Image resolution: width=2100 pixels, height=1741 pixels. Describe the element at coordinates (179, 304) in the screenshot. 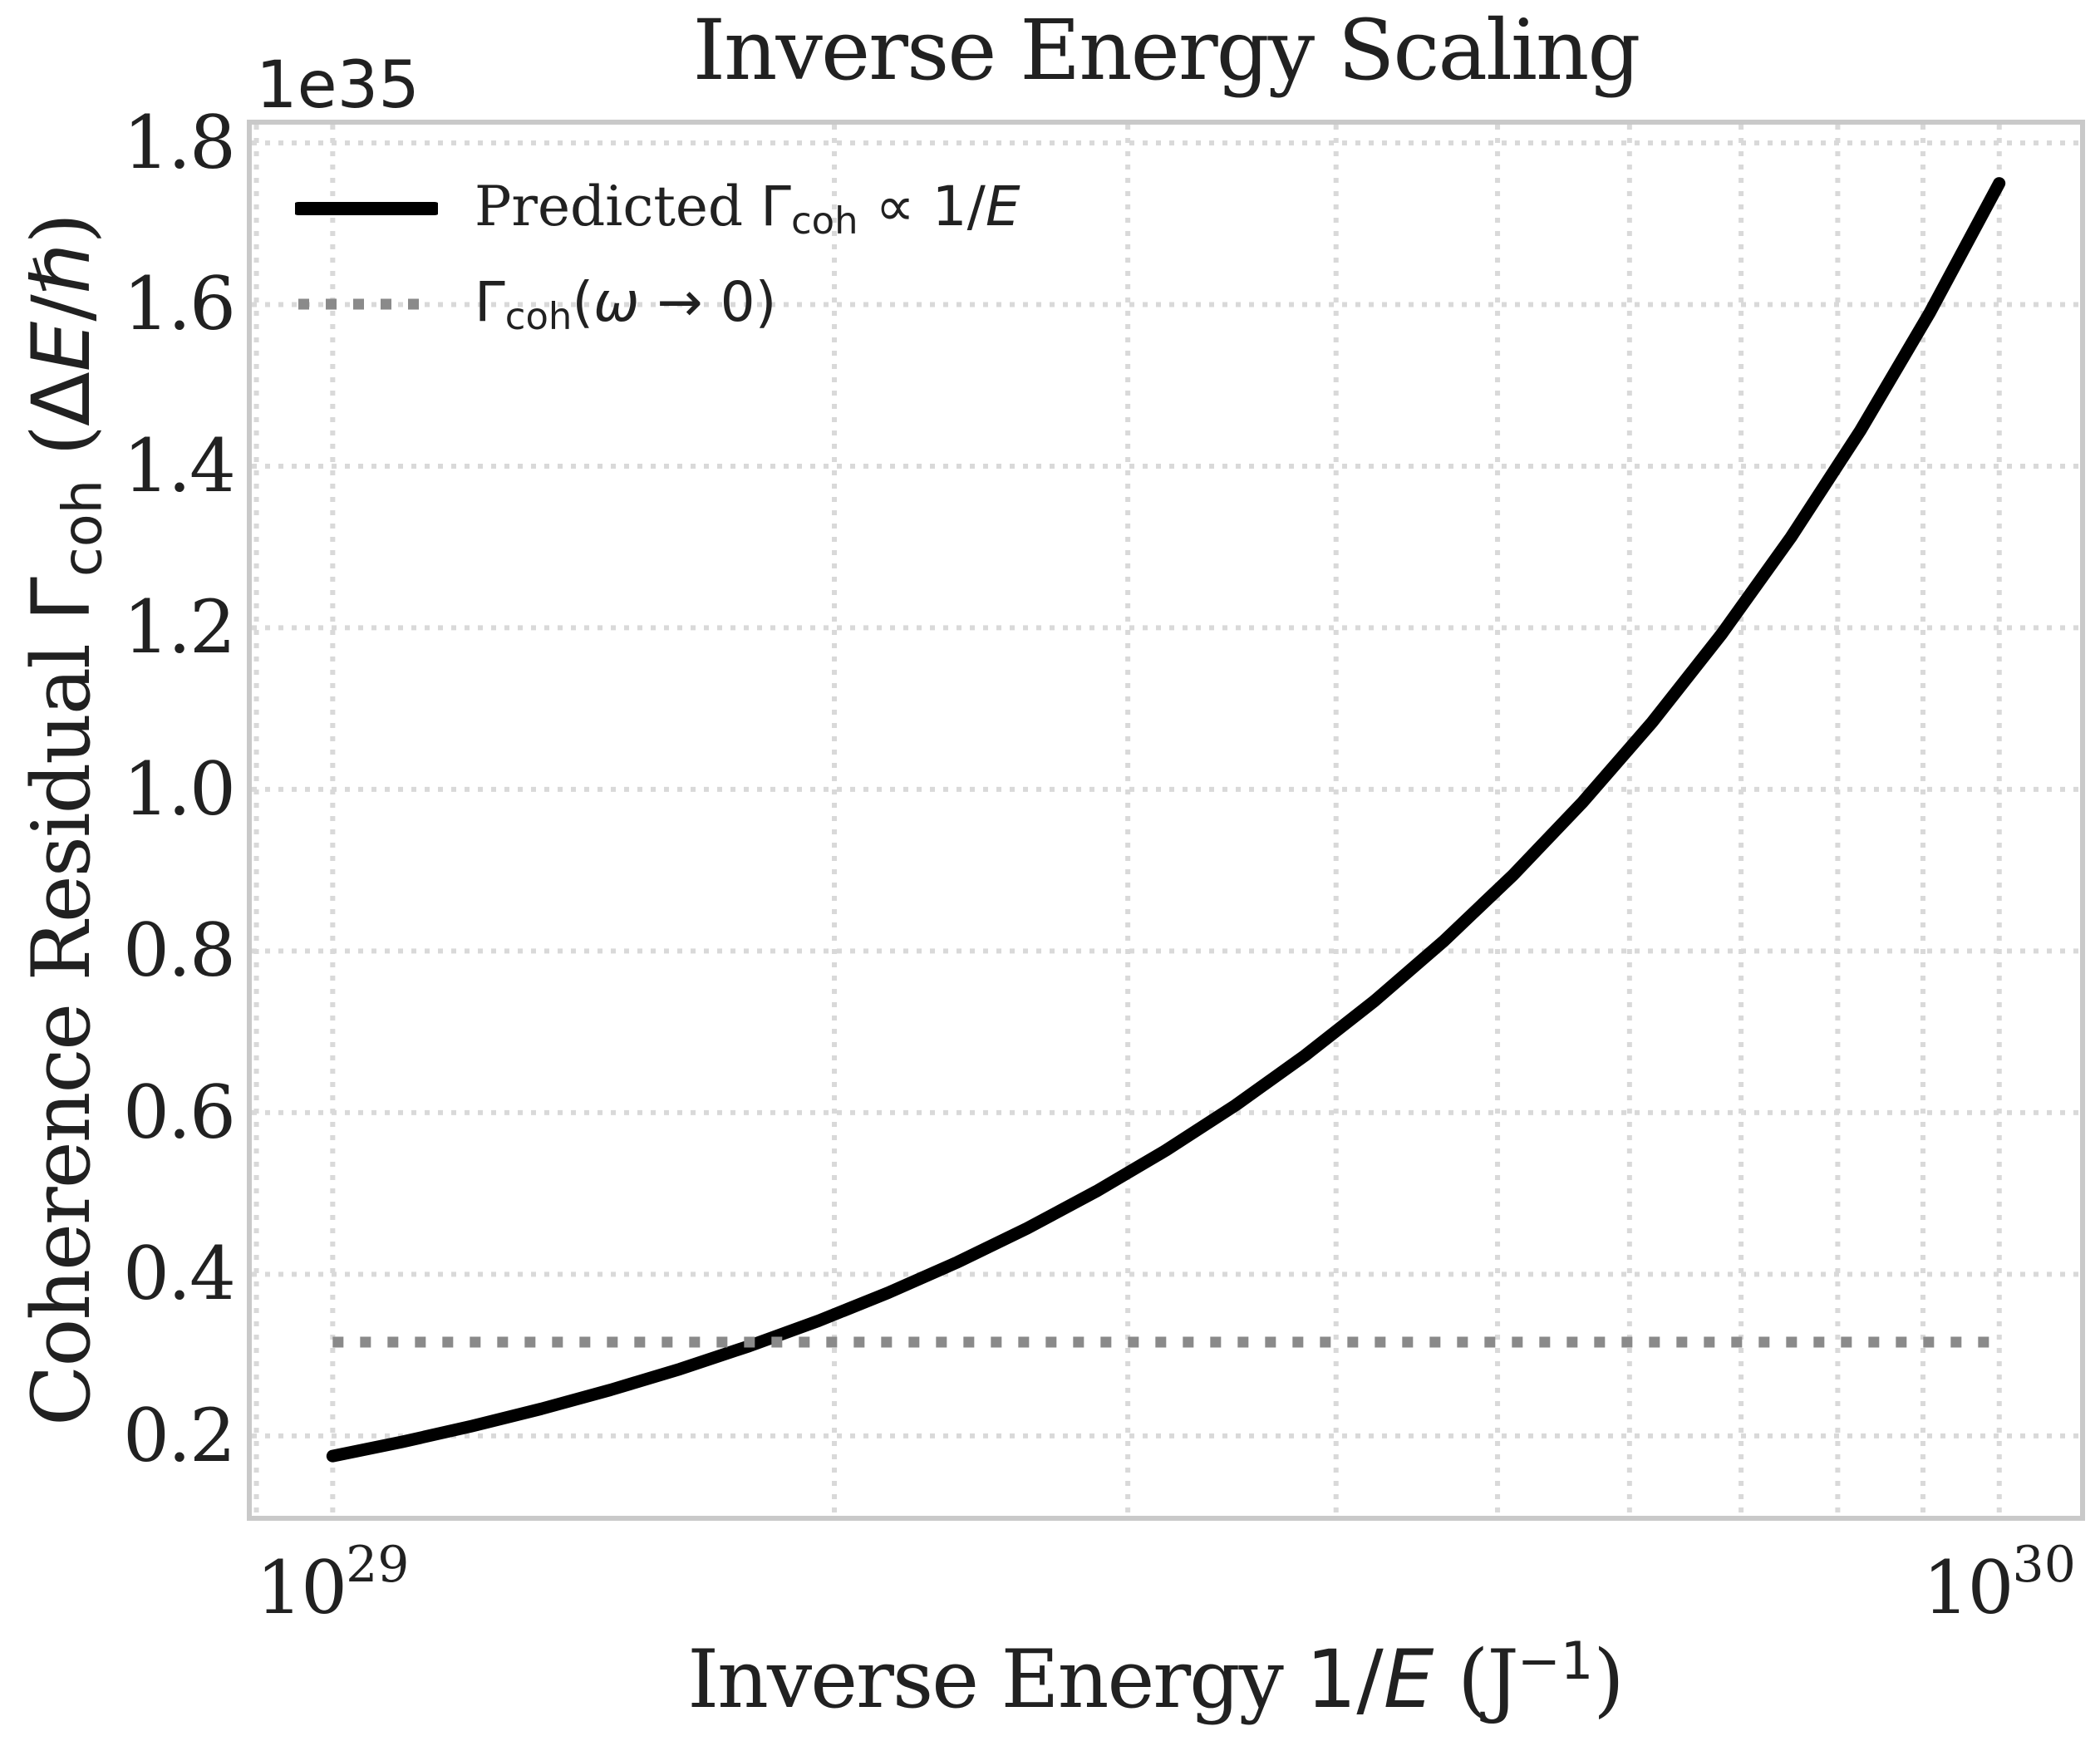

I see `y-tick-label: 1.6` at that location.